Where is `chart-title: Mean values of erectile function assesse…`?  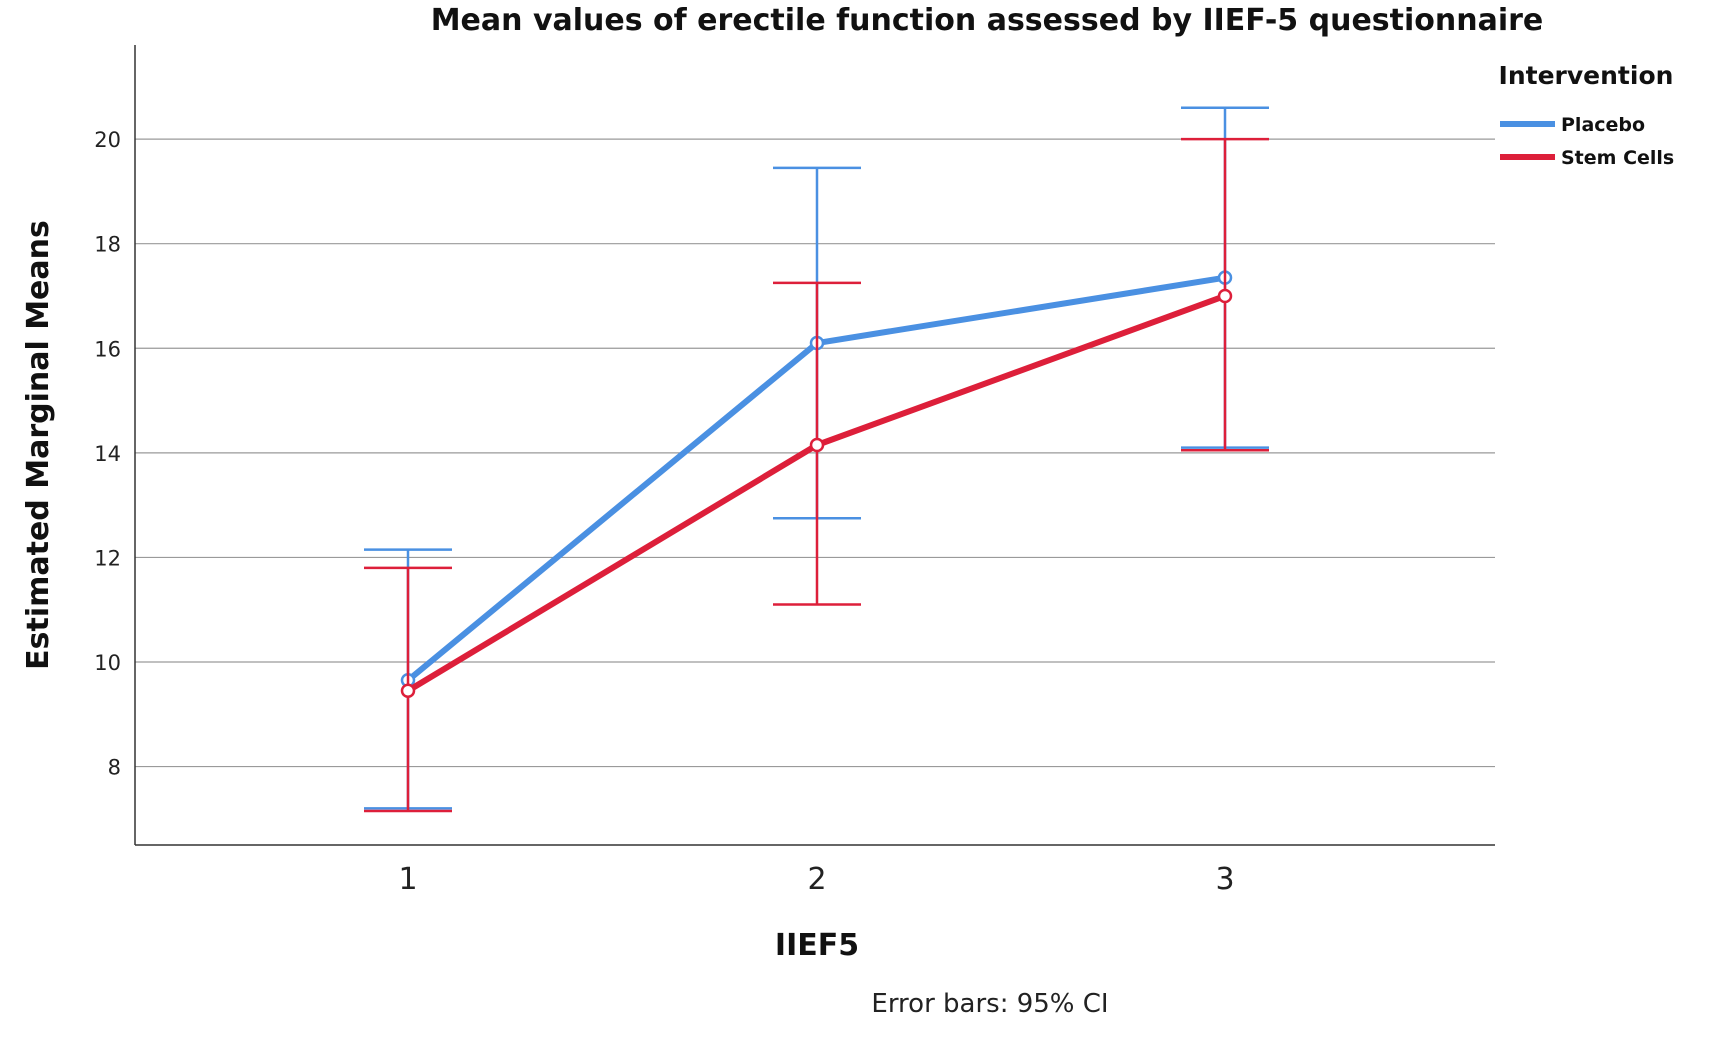 chart-title: Mean values of erectile function assesse… is located at coordinates (987, 20).